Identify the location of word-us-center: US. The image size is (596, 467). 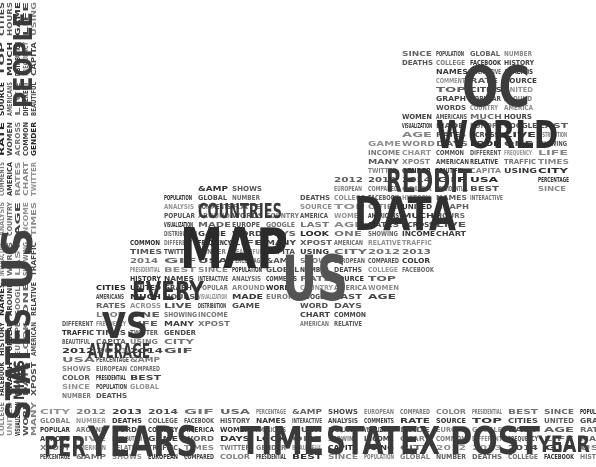
(315, 278).